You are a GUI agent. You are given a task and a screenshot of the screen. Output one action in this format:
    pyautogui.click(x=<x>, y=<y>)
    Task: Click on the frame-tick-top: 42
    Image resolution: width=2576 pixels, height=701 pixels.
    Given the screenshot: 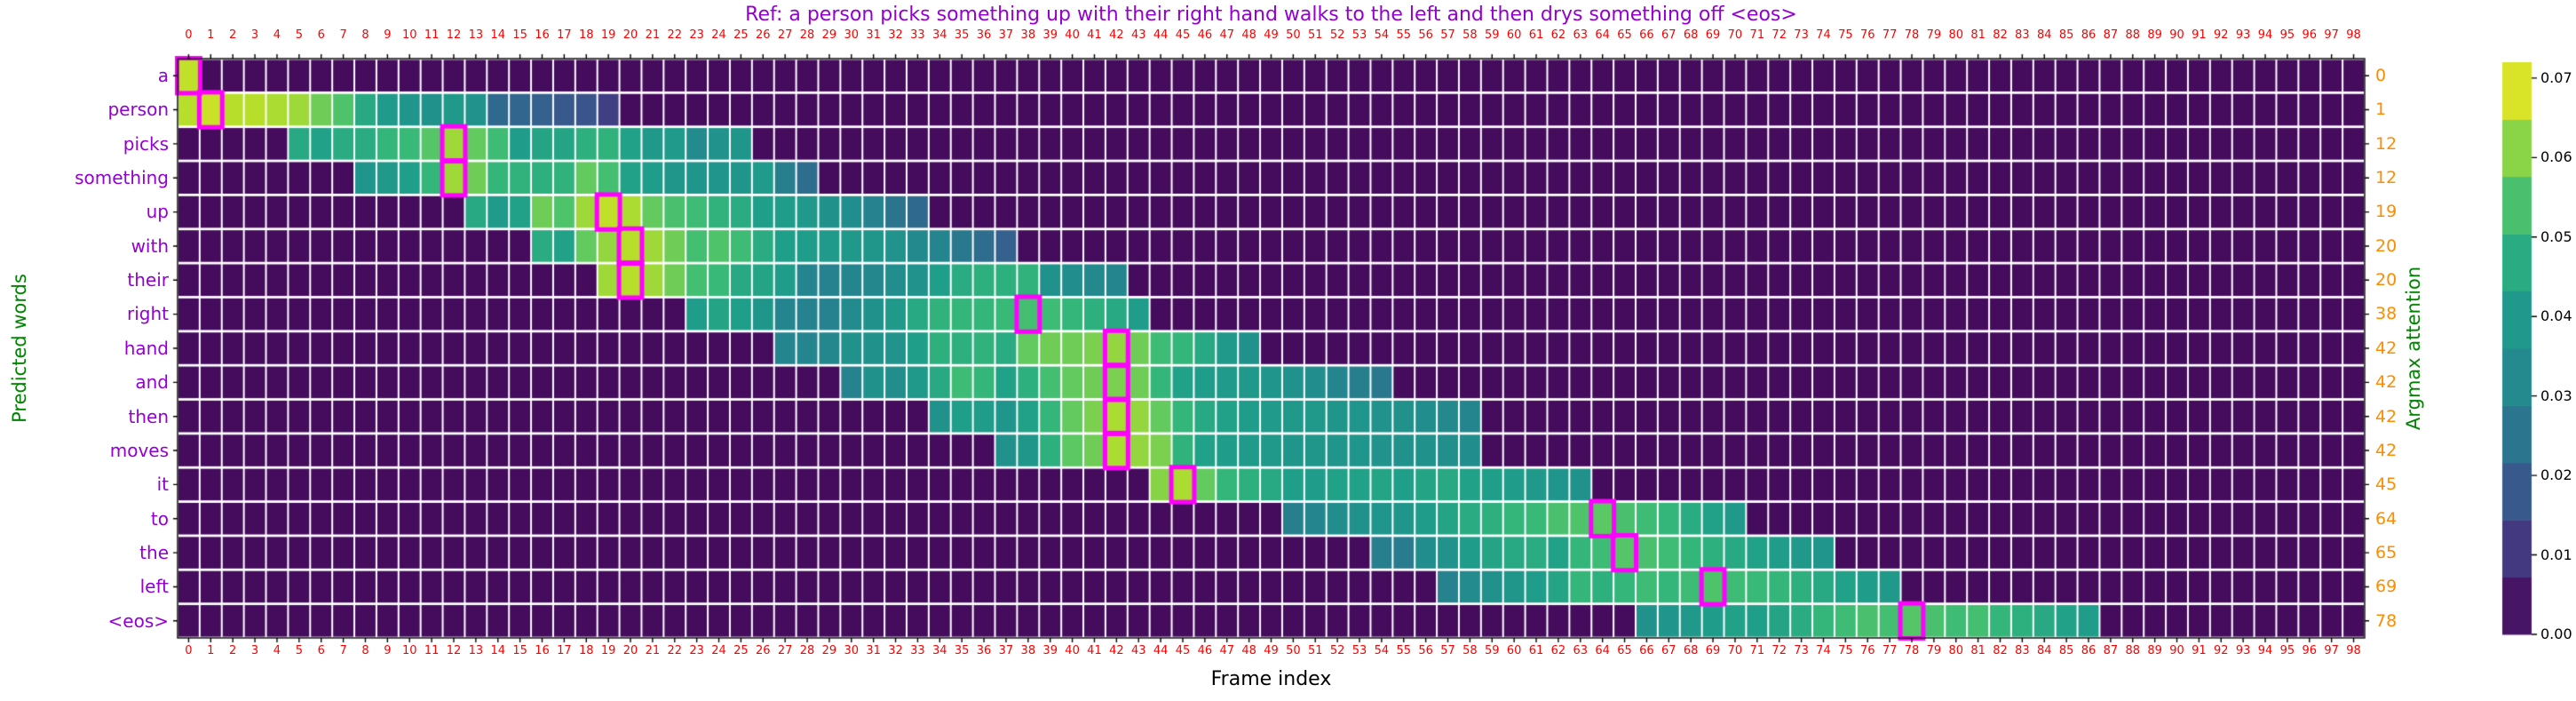 What is the action you would take?
    pyautogui.click(x=1116, y=35)
    